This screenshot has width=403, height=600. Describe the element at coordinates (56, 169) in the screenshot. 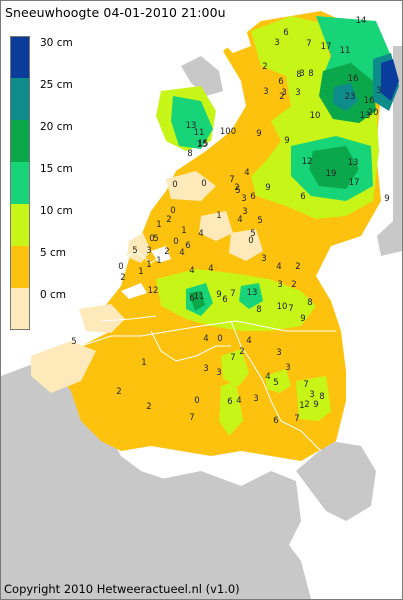

I see `legend-label: 15 cm` at that location.